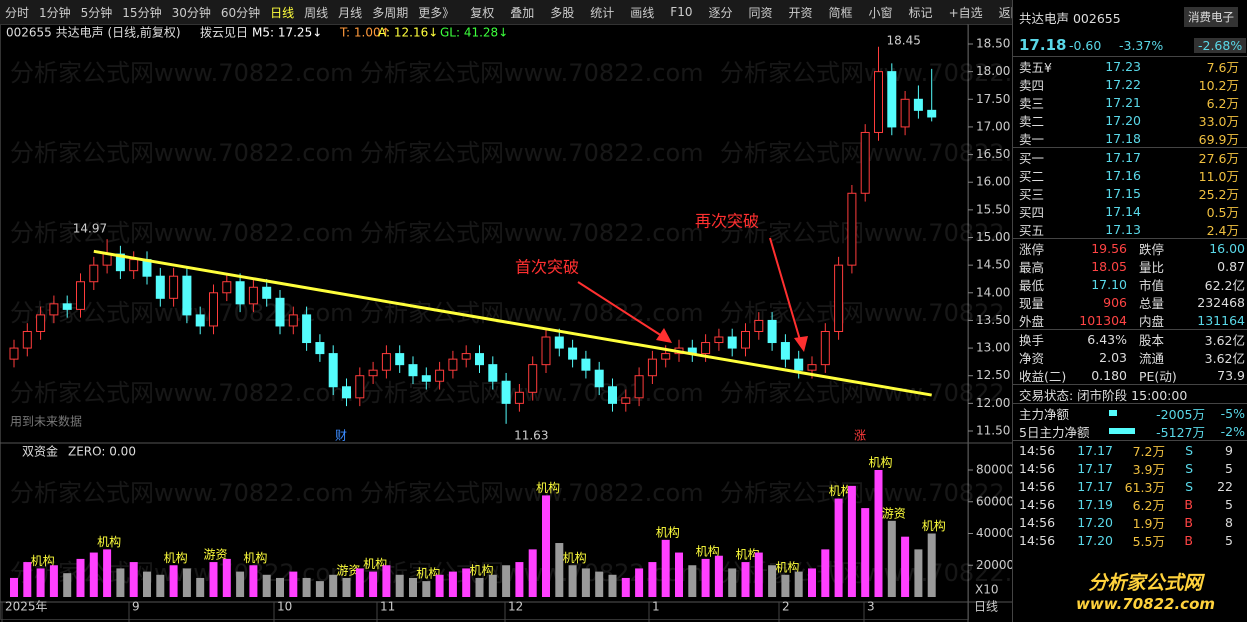 The width and height of the screenshot is (1247, 622). What do you see at coordinates (136, 607) in the screenshot?
I see `x-label: 9` at bounding box center [136, 607].